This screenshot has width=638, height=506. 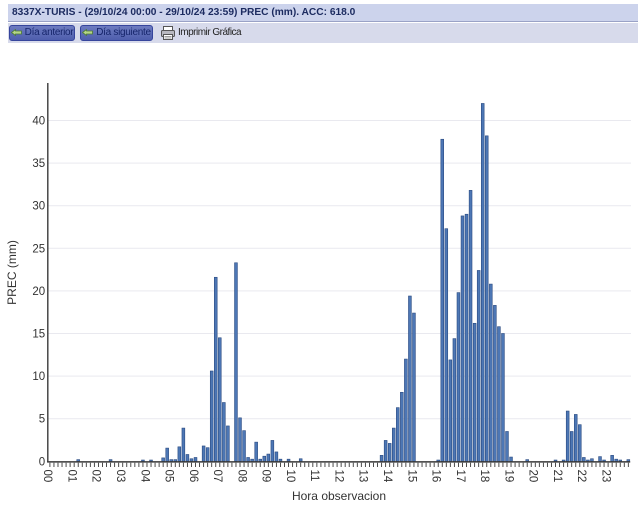 I want to click on svg-text: 16, so click(x=436, y=476).